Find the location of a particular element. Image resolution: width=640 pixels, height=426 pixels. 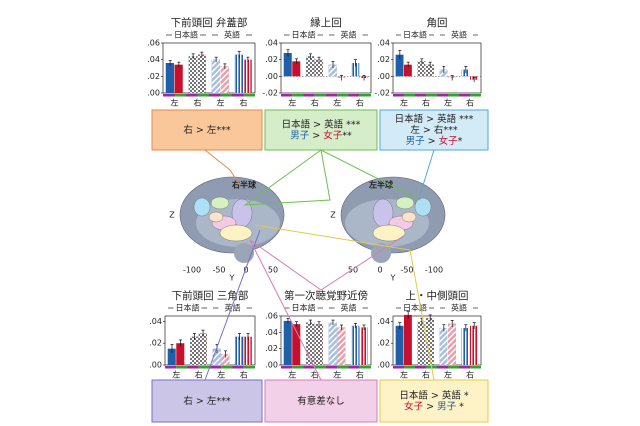

y-tick-label: -.02 is located at coordinates (270, 93).